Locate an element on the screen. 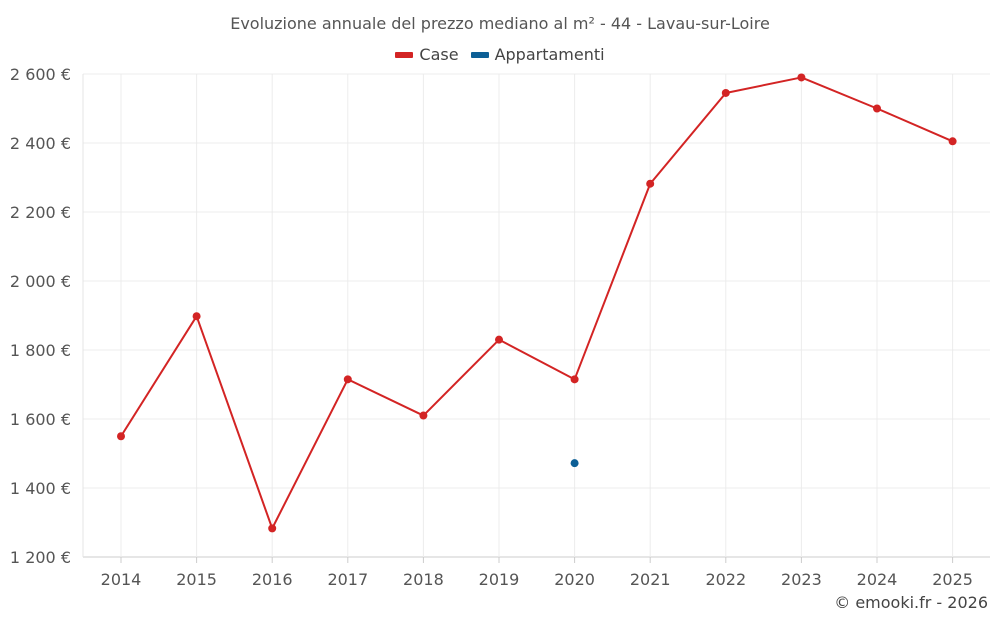  x-tick-label: 2016 is located at coordinates (272, 579).